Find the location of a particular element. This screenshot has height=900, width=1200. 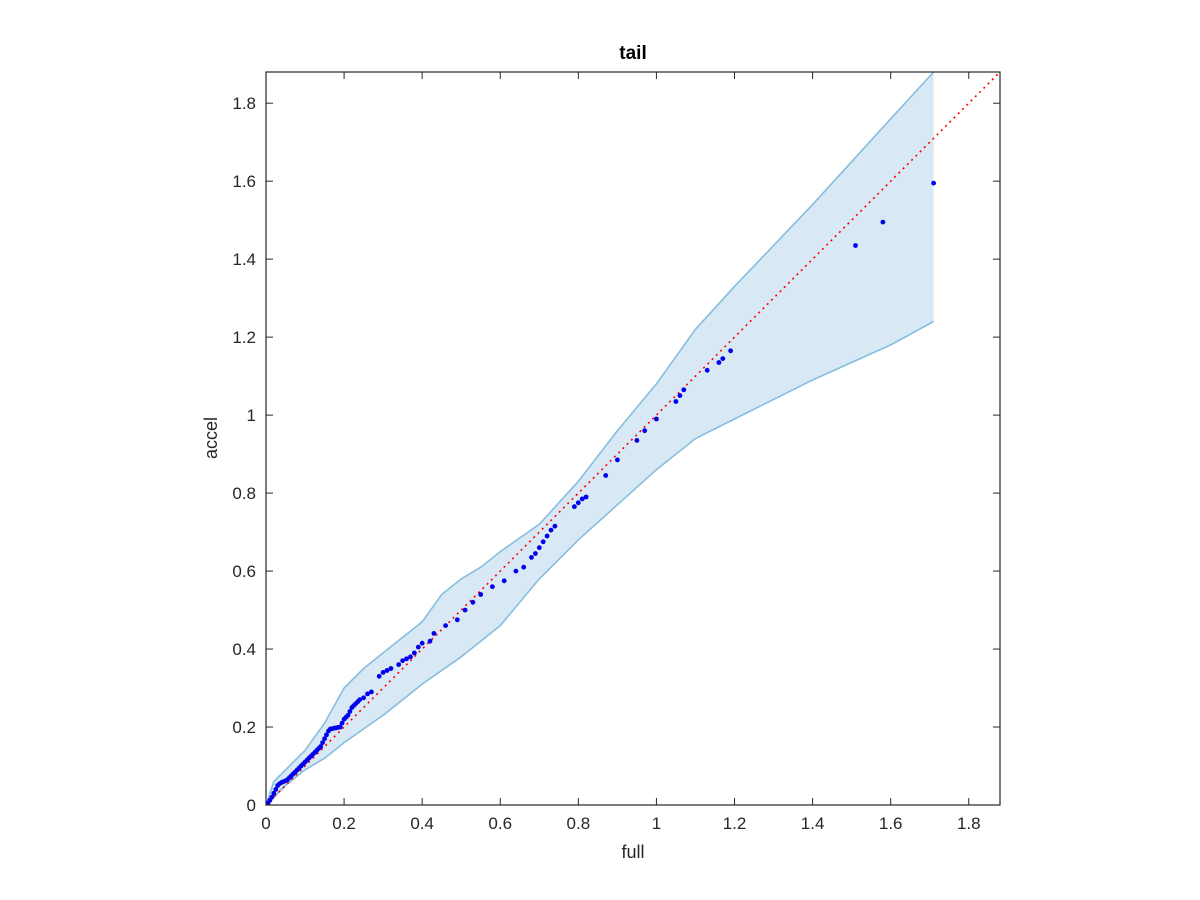

y-tick-label: 1.6 is located at coordinates (244, 181).